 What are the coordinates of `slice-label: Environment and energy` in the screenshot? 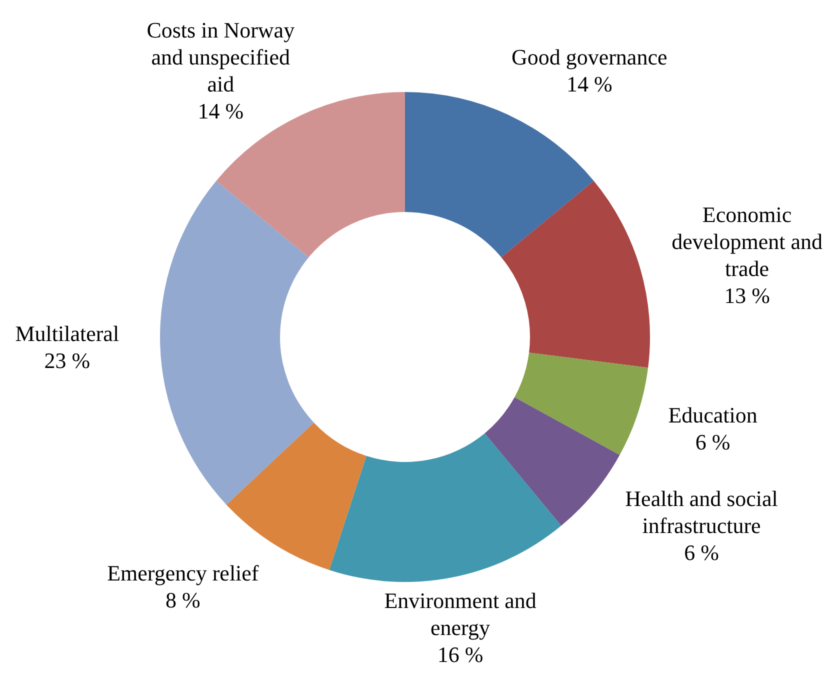 It's located at (460, 613).